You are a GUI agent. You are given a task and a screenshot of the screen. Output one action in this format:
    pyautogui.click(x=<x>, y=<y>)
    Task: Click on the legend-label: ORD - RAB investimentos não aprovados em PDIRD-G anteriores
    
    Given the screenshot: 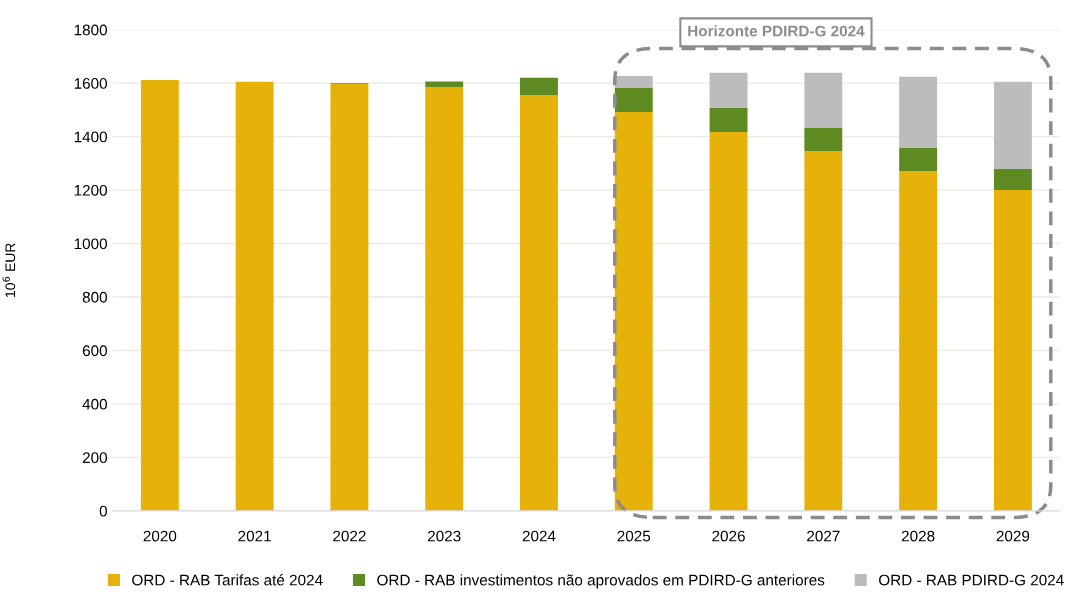 What is the action you would take?
    pyautogui.click(x=601, y=581)
    